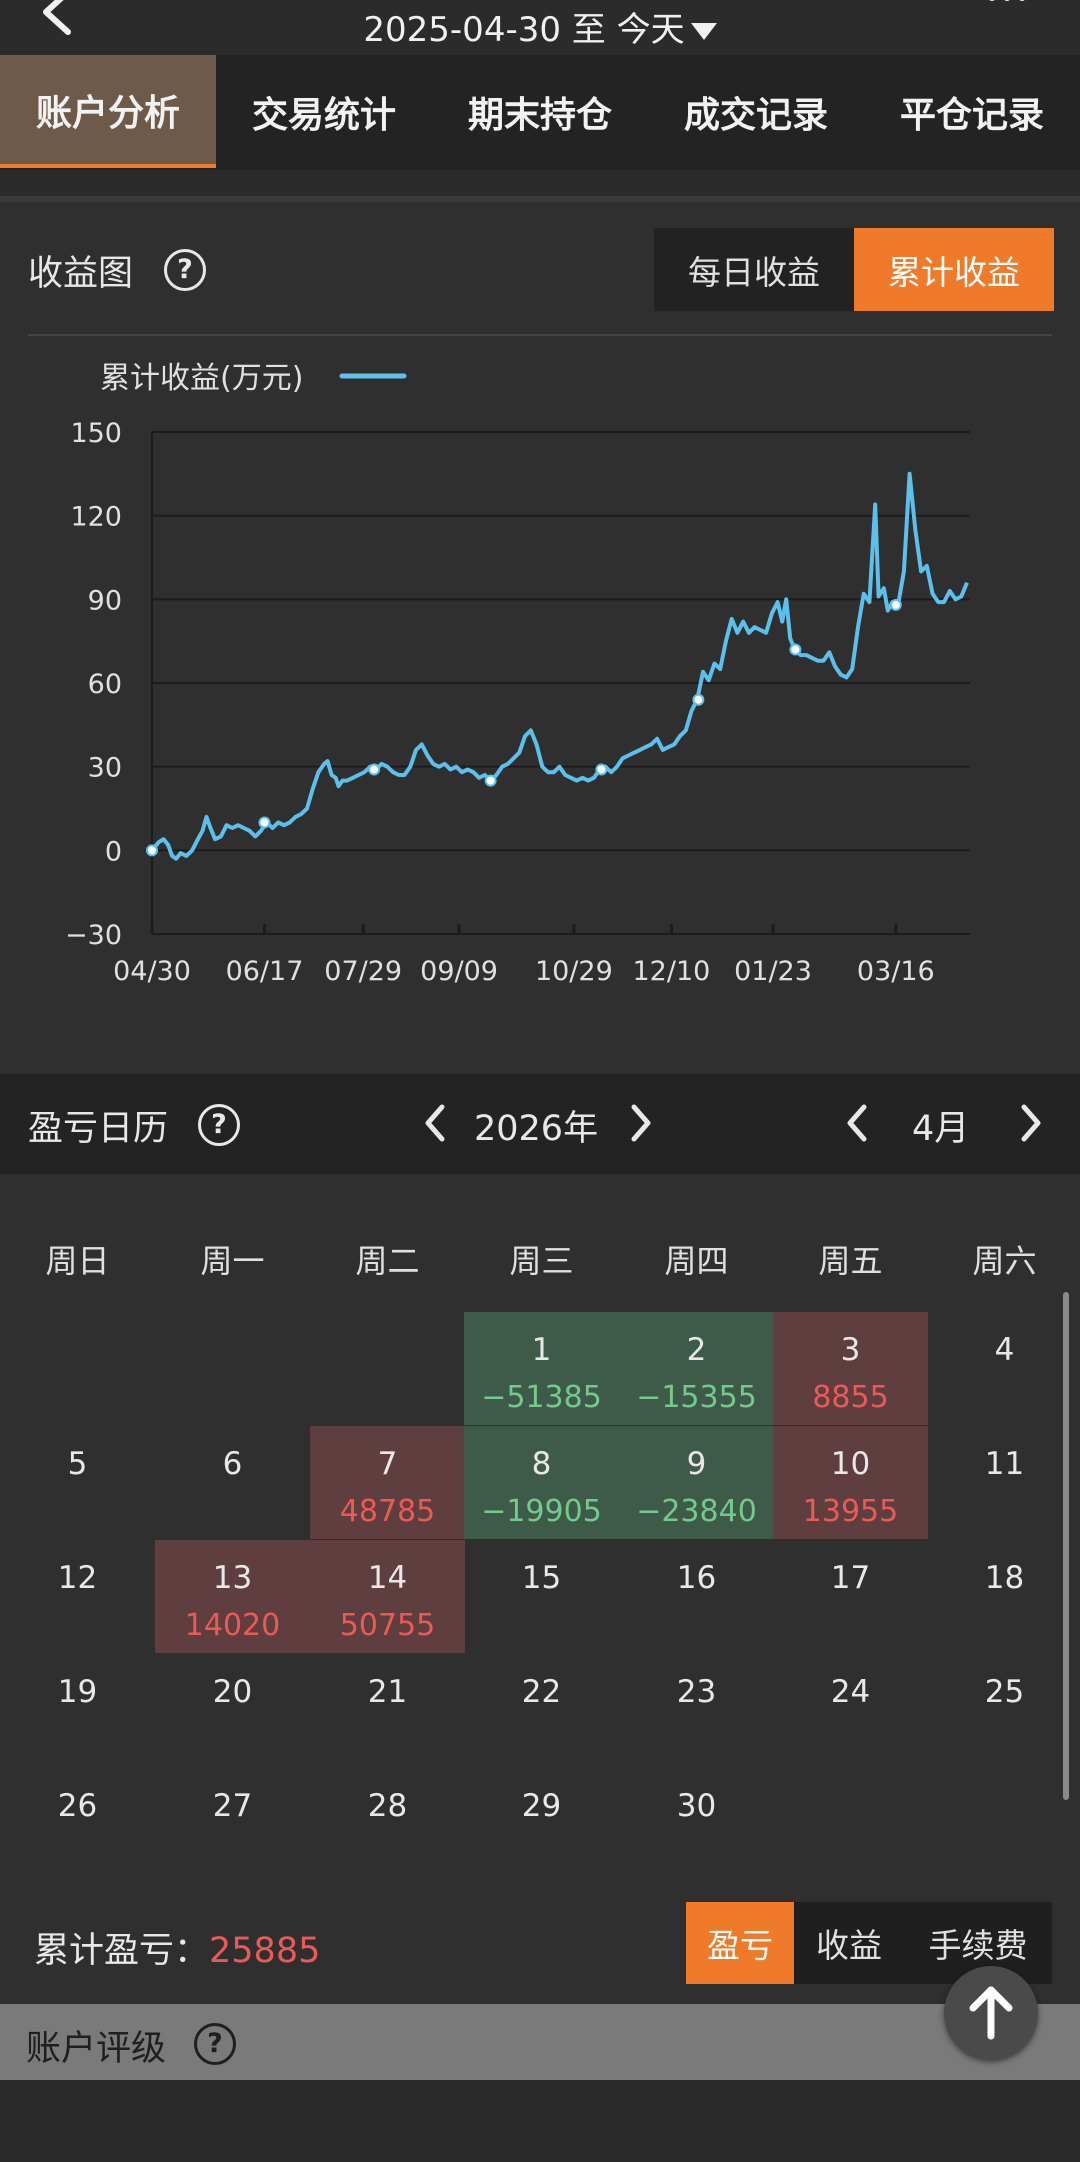 The image size is (1080, 2162). Describe the element at coordinates (1004, 1261) in the screenshot. I see `weekday-label: 周六` at that location.